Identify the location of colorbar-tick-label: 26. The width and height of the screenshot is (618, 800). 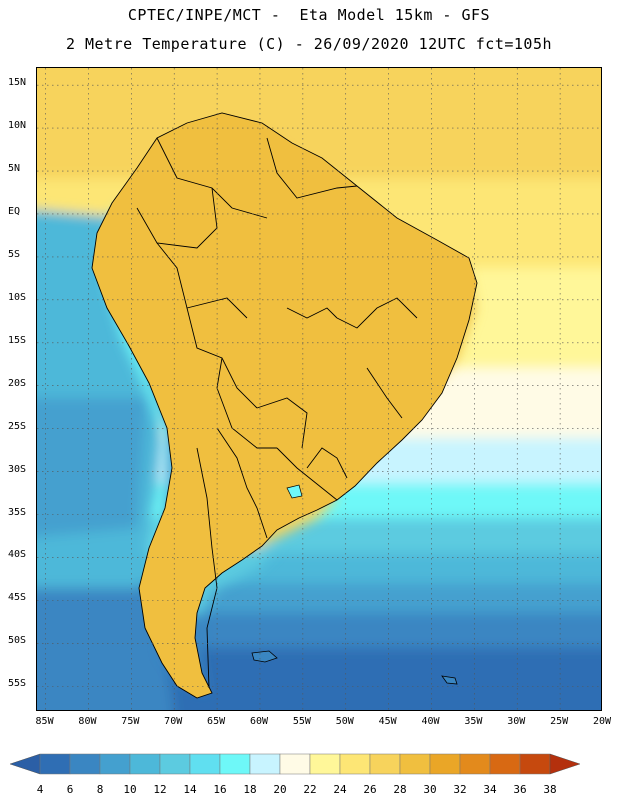
(370, 789).